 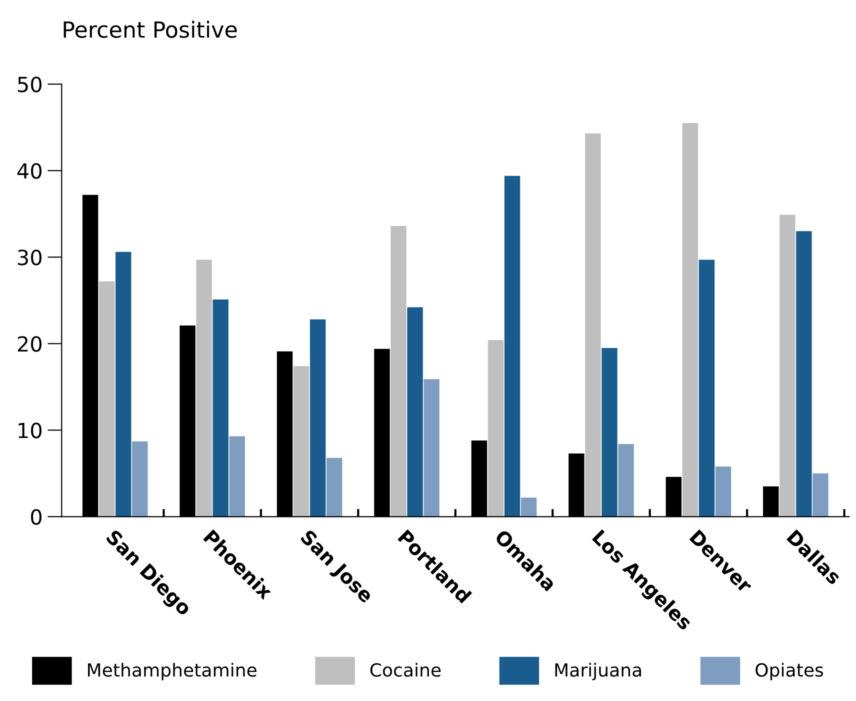 What do you see at coordinates (598, 671) in the screenshot?
I see `legend-label: Marijuana` at bounding box center [598, 671].